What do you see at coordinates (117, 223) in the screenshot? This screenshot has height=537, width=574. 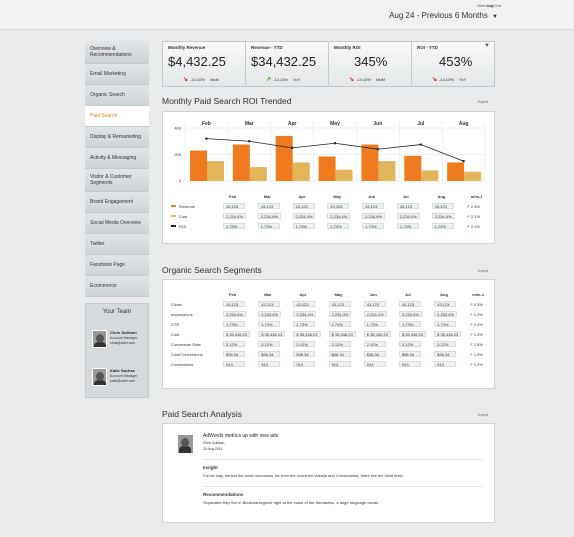 I see `sidebar-item-social-media: Social Media Overview` at bounding box center [117, 223].